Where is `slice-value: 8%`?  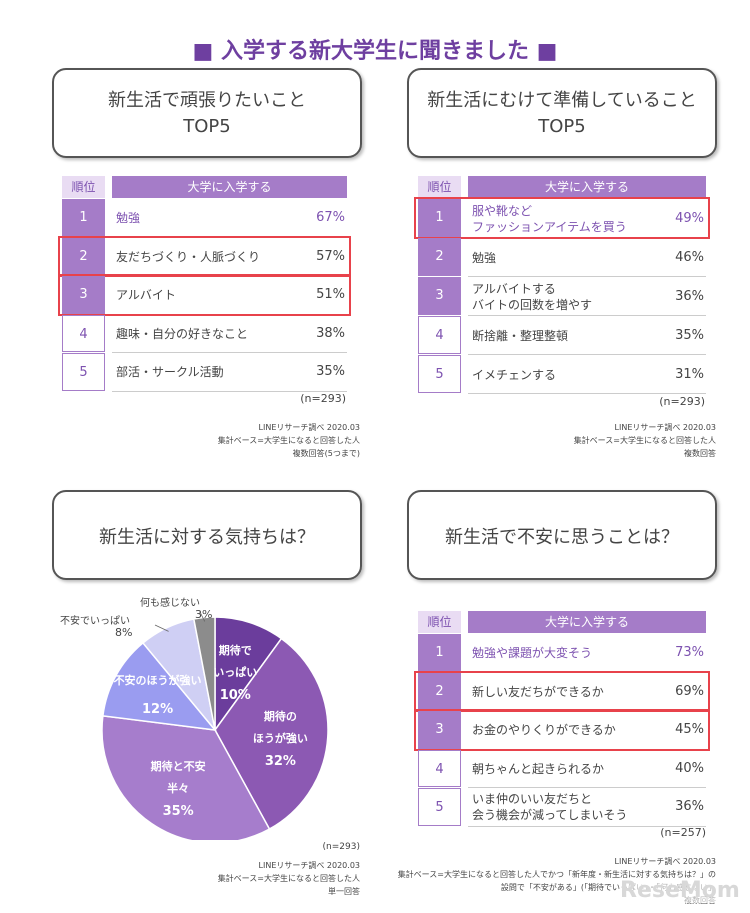
slice-value: 8% is located at coordinates (124, 632).